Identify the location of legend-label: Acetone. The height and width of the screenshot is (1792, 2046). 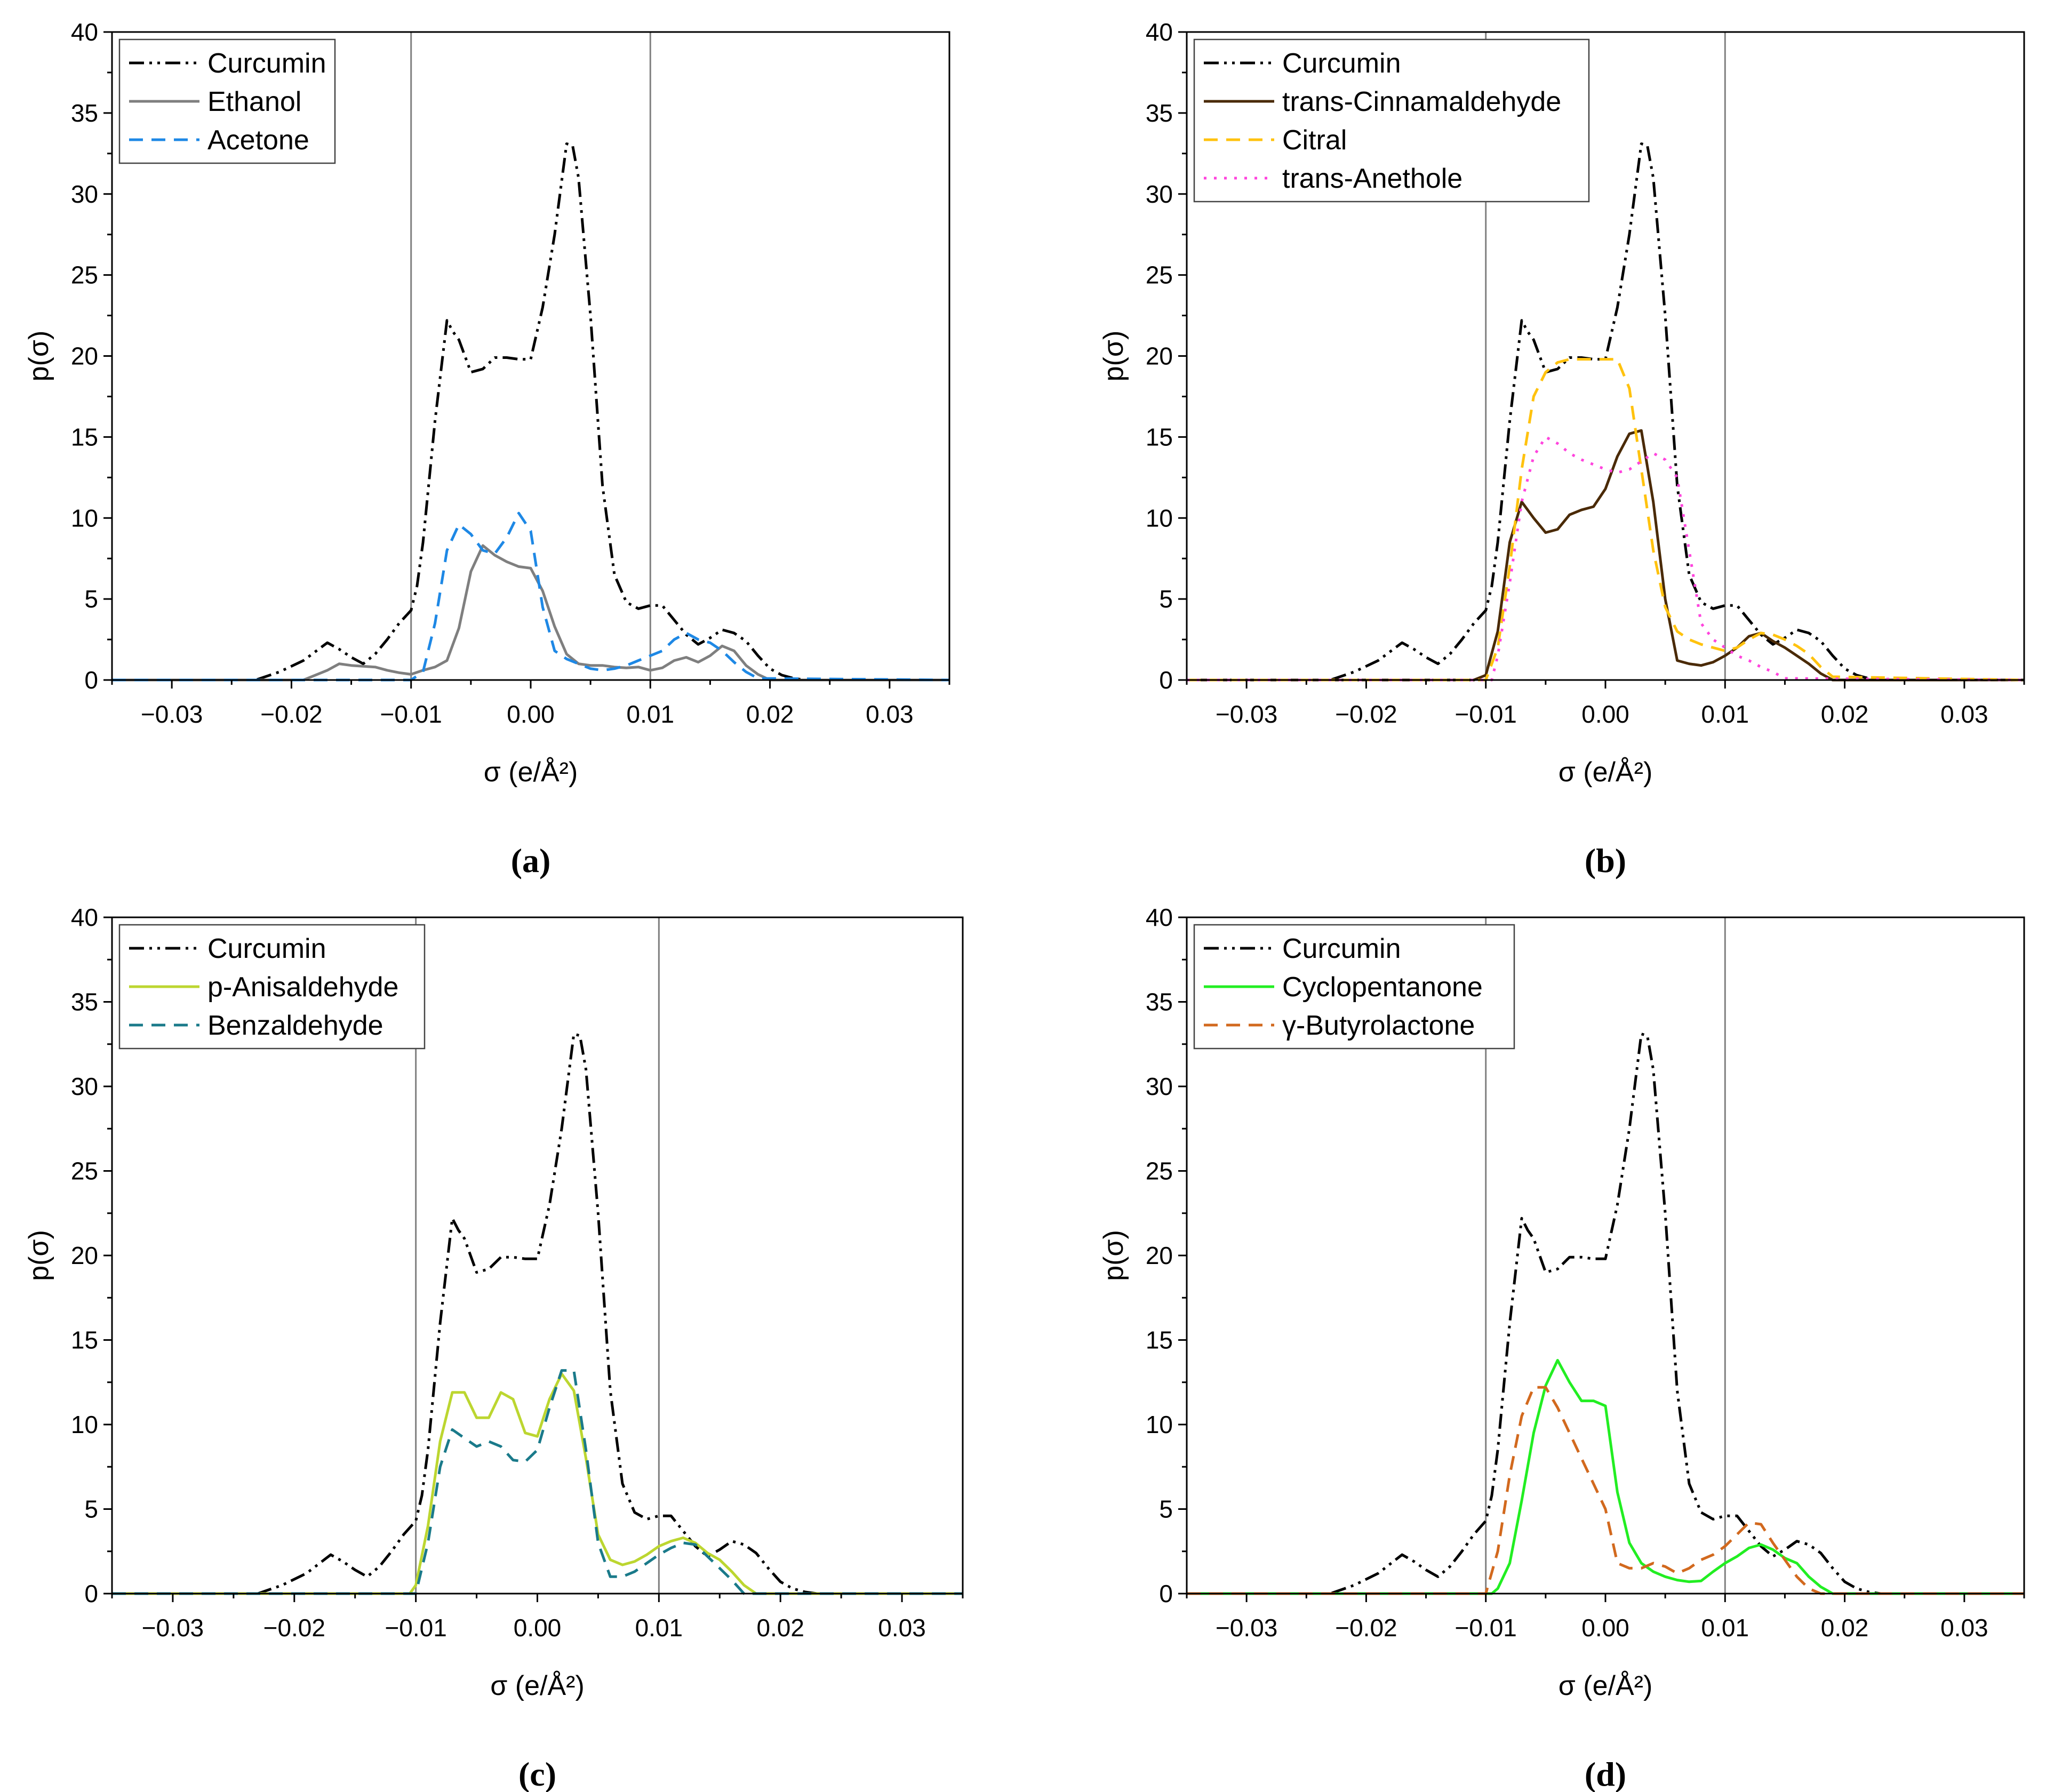
(258, 140).